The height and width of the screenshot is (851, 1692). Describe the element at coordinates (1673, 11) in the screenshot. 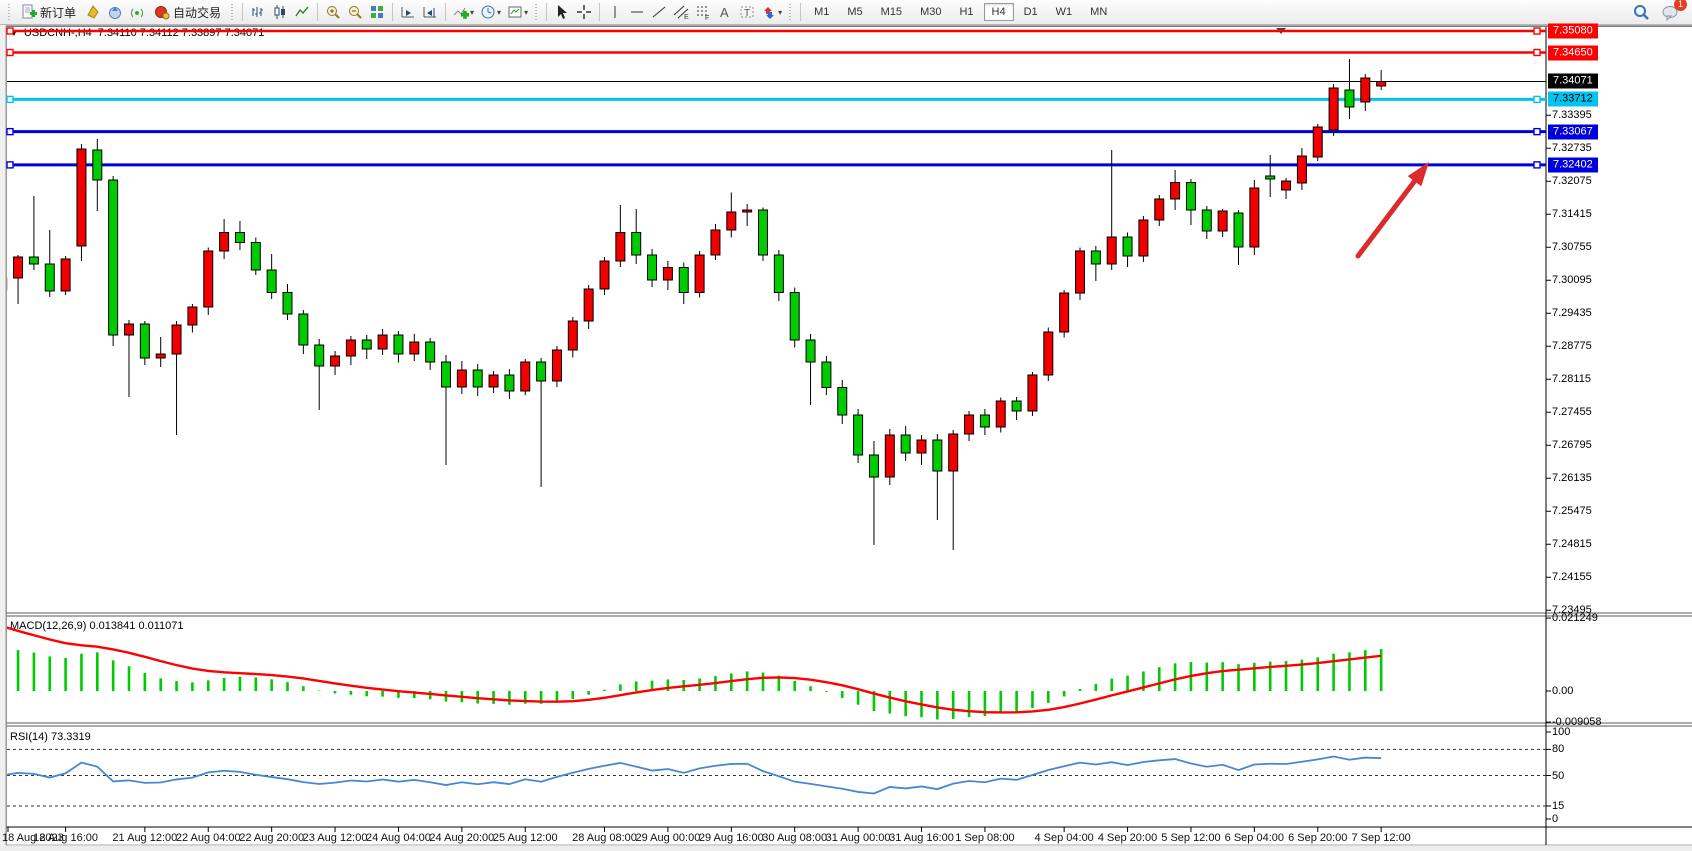

I see `notifications-button: 1` at that location.